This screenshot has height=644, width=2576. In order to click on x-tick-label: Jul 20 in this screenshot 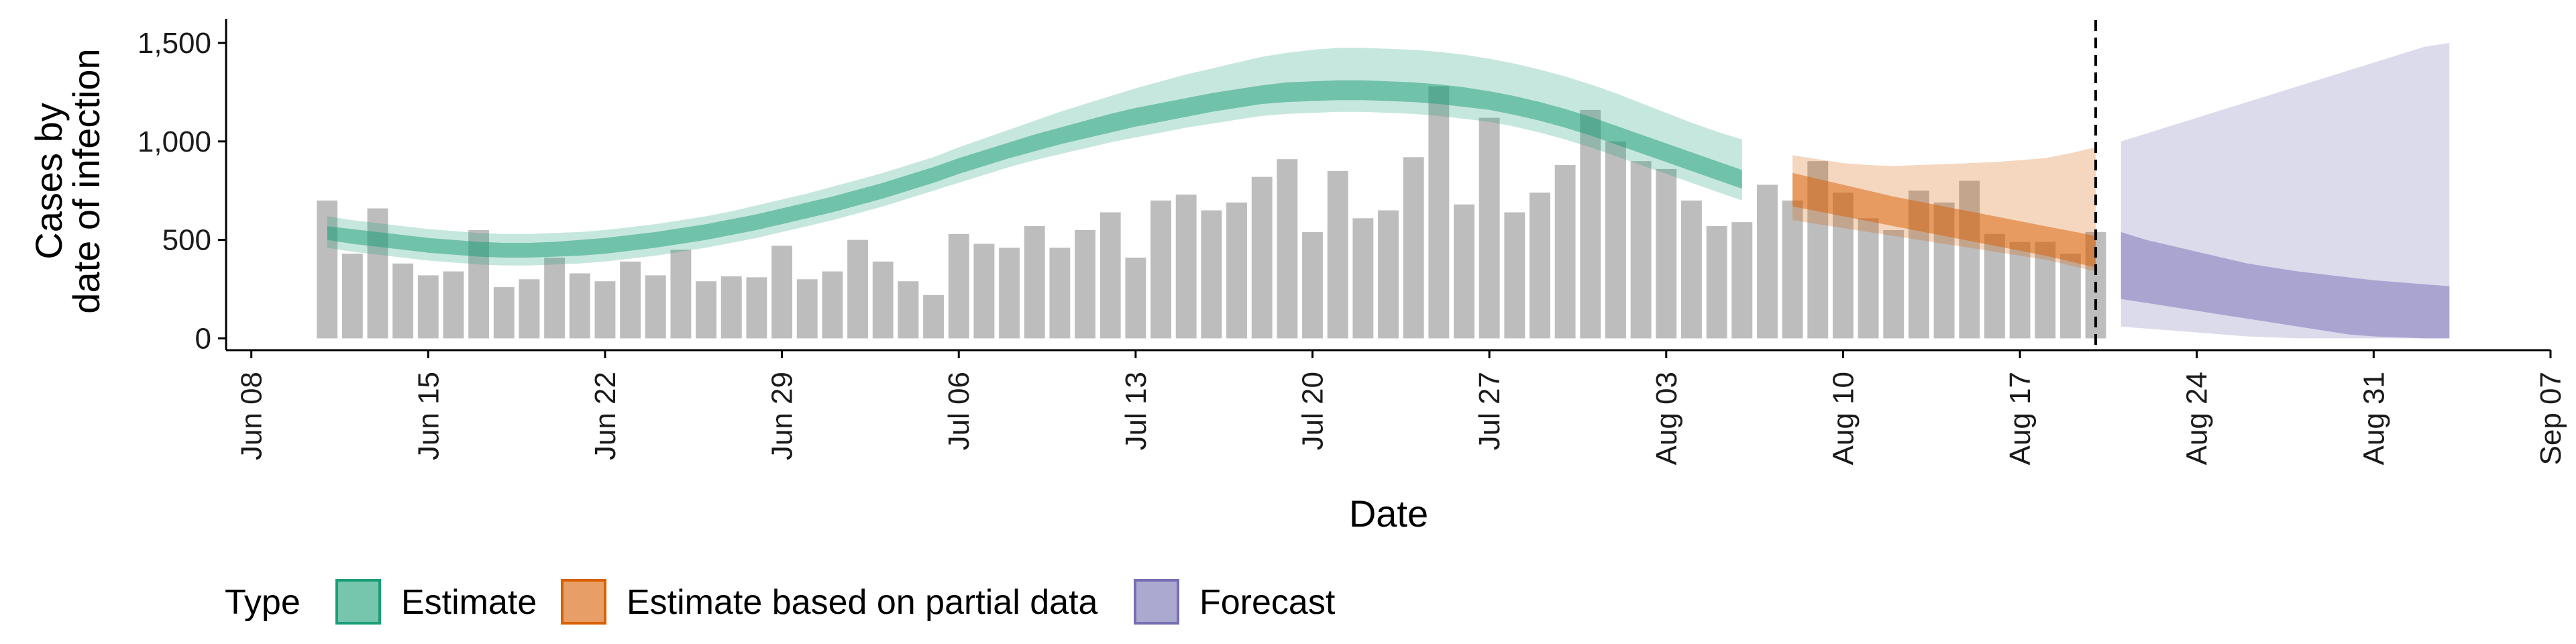, I will do `click(1313, 411)`.